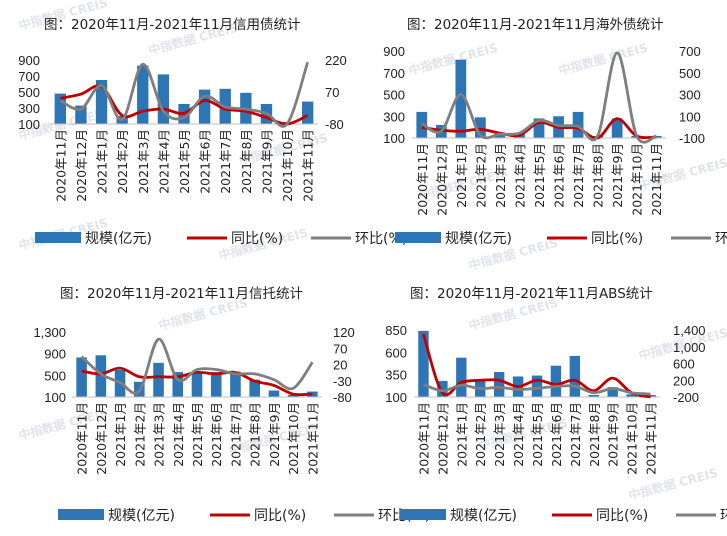  Describe the element at coordinates (336, 60) in the screenshot. I see `y-right-tick-label: 220` at that location.